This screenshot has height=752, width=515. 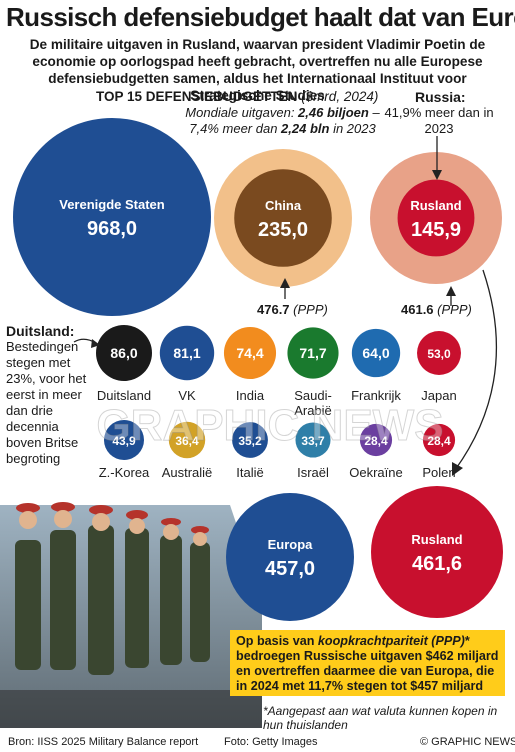 What do you see at coordinates (417, 309) in the screenshot?
I see `russia-ppp-value: 461.6` at bounding box center [417, 309].